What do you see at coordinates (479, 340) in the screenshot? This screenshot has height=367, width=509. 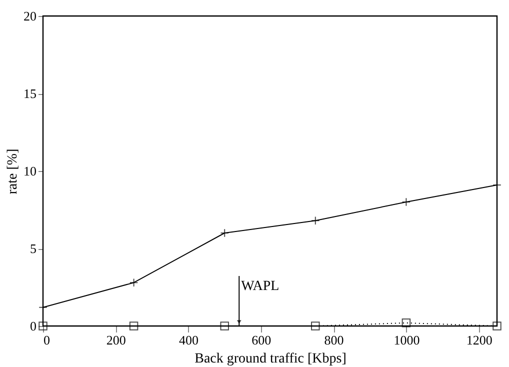 I see `x-tick-label: 1200` at bounding box center [479, 340].